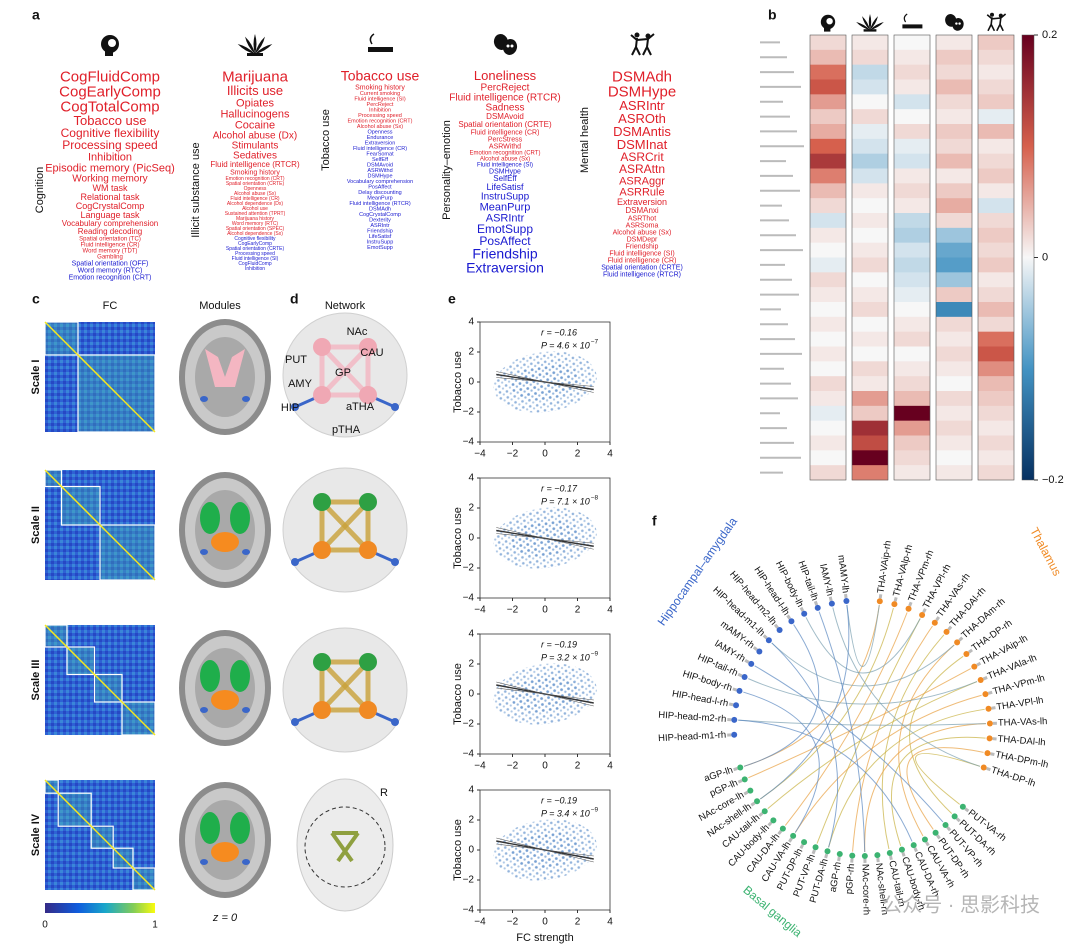  What do you see at coordinates (642, 181) in the screenshot?
I see `cloud-word: ASRAggr` at bounding box center [642, 181].